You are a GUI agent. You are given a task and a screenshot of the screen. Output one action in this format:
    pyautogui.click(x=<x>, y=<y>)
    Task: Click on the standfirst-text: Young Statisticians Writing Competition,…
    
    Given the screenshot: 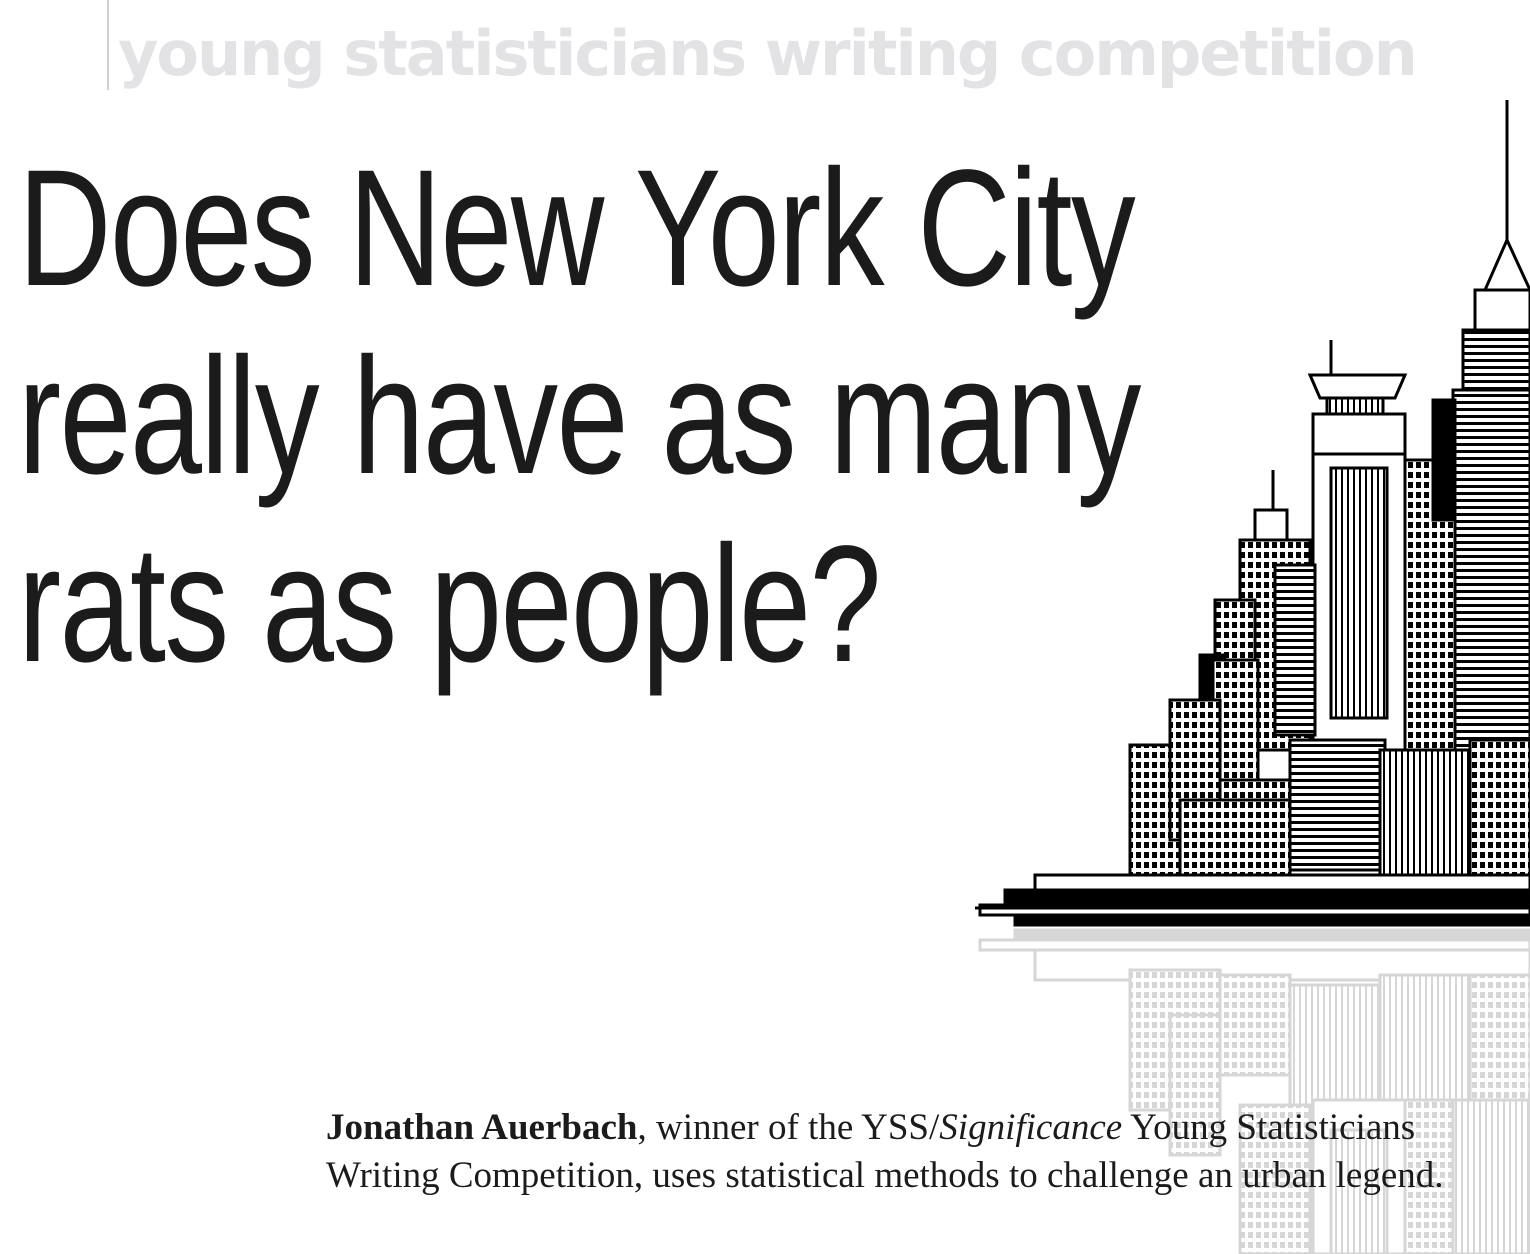 What is the action you would take?
    pyautogui.click(x=885, y=1151)
    